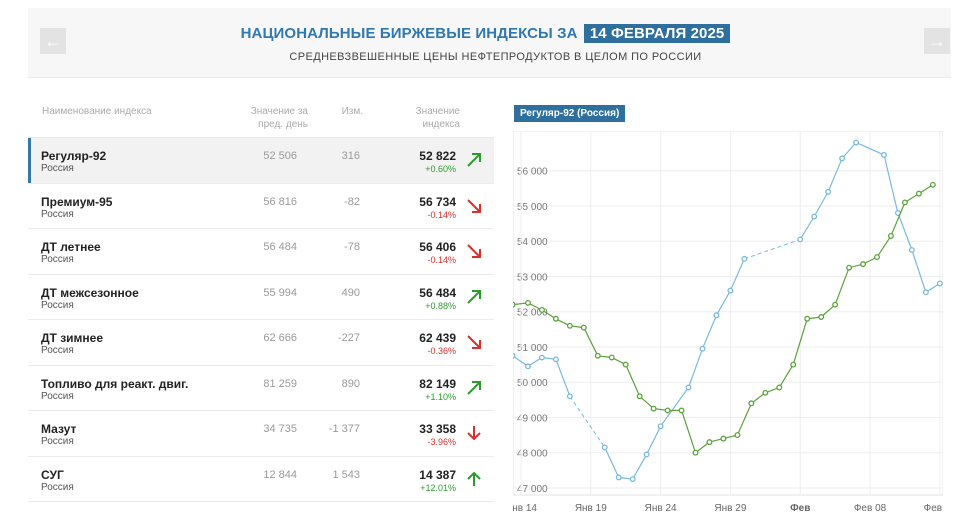  What do you see at coordinates (97, 111) in the screenshot?
I see `header-name: Наименование индекса` at bounding box center [97, 111].